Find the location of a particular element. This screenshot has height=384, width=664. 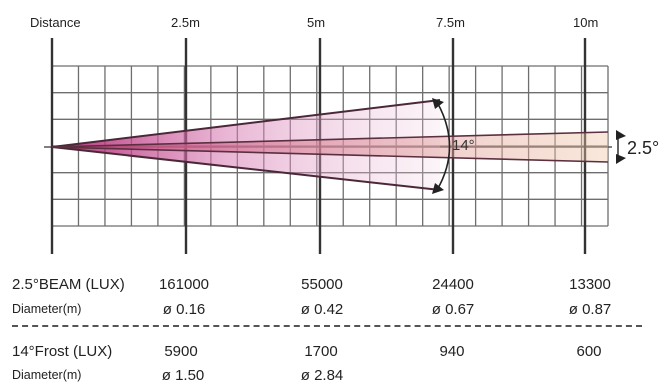

frost-diameter-value: ø 1.50 is located at coordinates (183, 375).